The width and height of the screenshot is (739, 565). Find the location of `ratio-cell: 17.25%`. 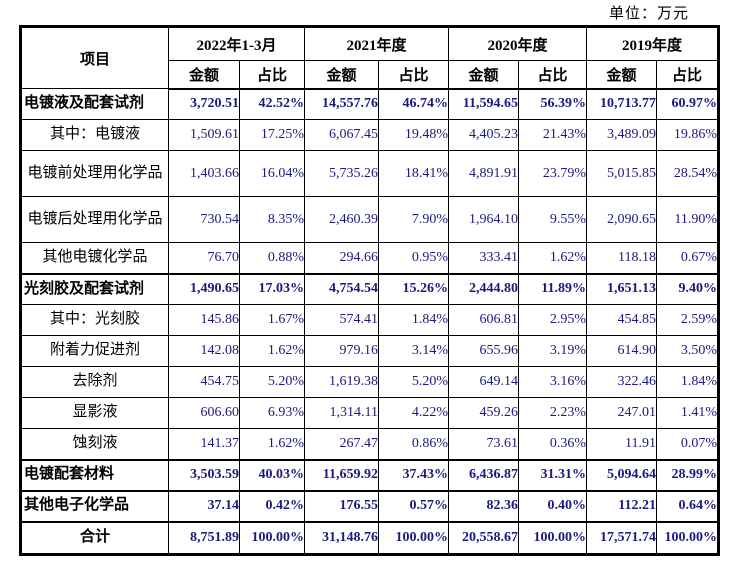

ratio-cell: 17.25% is located at coordinates (272, 135).